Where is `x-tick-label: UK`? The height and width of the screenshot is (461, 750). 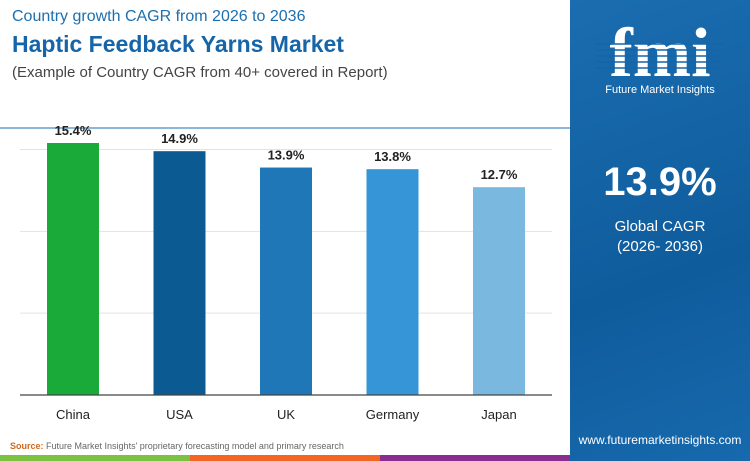
x-tick-label: UK is located at coordinates (286, 414).